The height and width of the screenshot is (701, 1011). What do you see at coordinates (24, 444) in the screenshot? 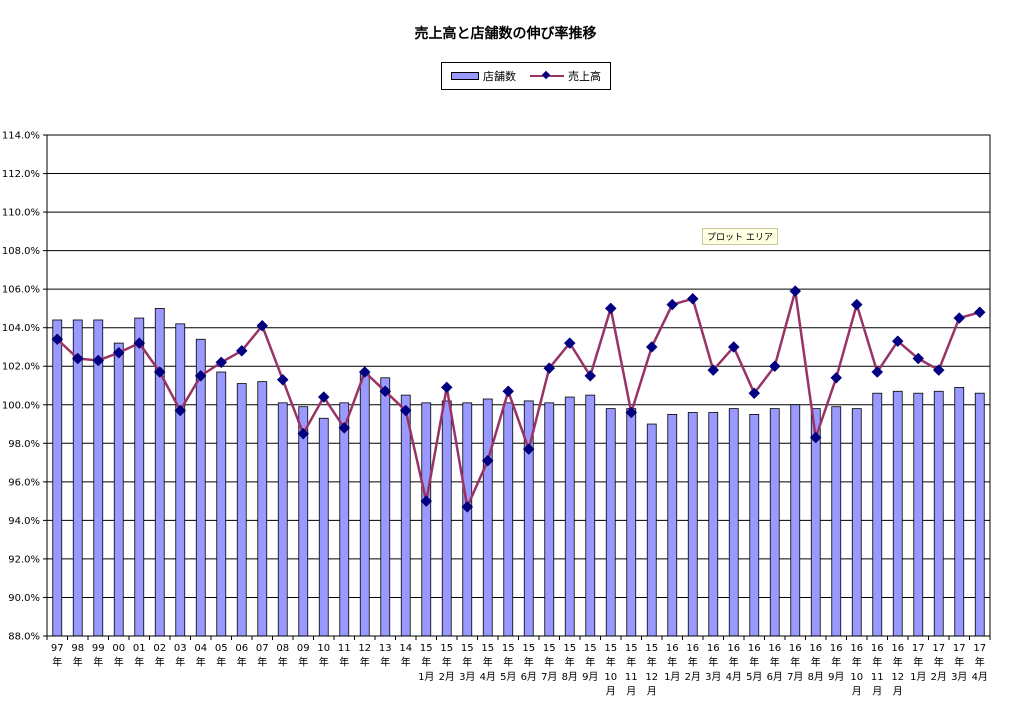
I see `y-tick-label: 98.0%` at bounding box center [24, 444].